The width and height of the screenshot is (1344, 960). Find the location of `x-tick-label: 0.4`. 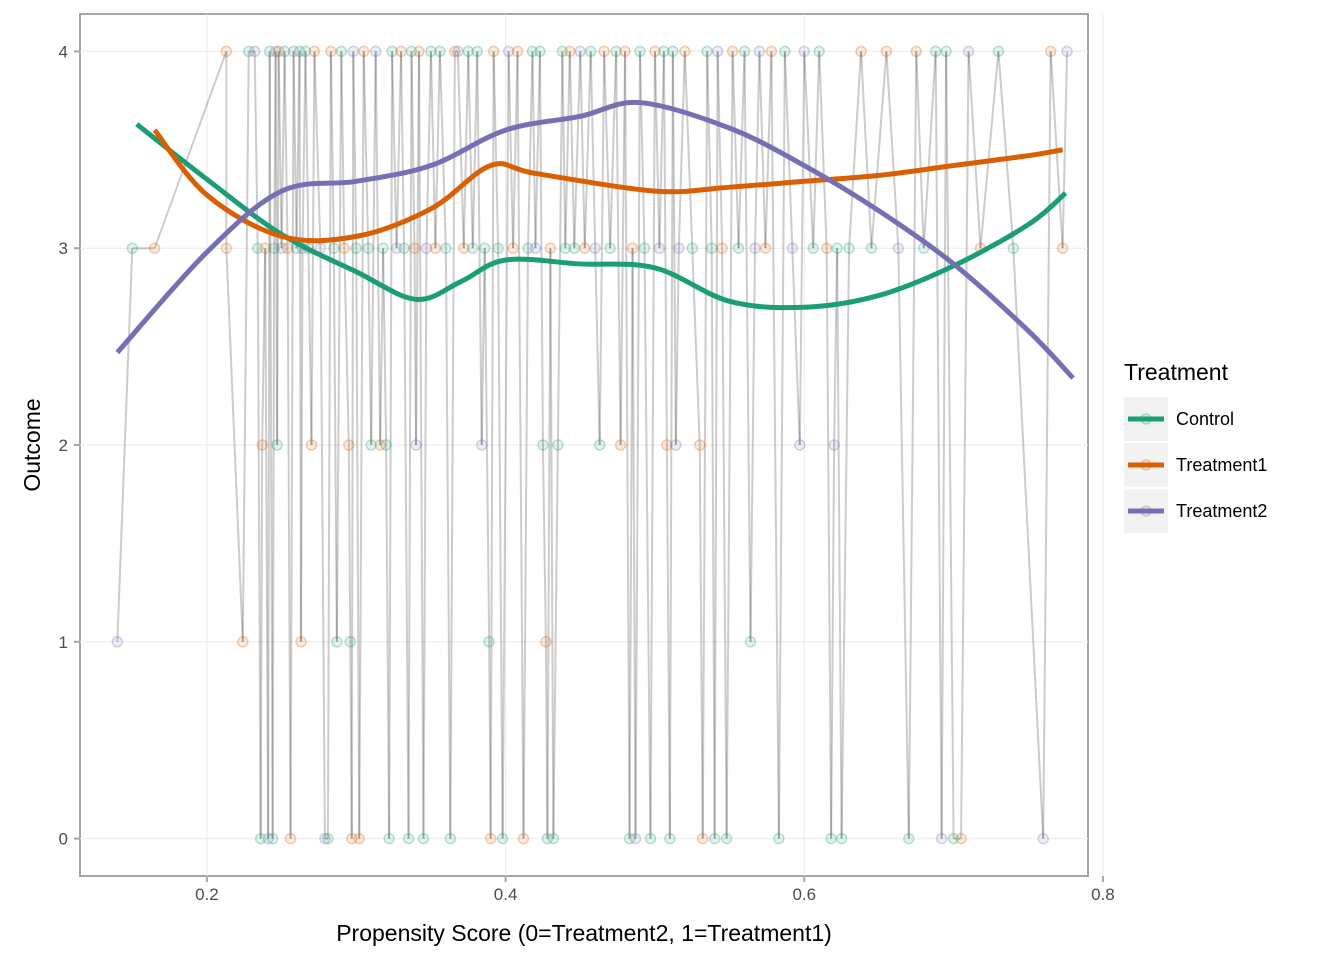

x-tick-label: 0.4 is located at coordinates (506, 894).